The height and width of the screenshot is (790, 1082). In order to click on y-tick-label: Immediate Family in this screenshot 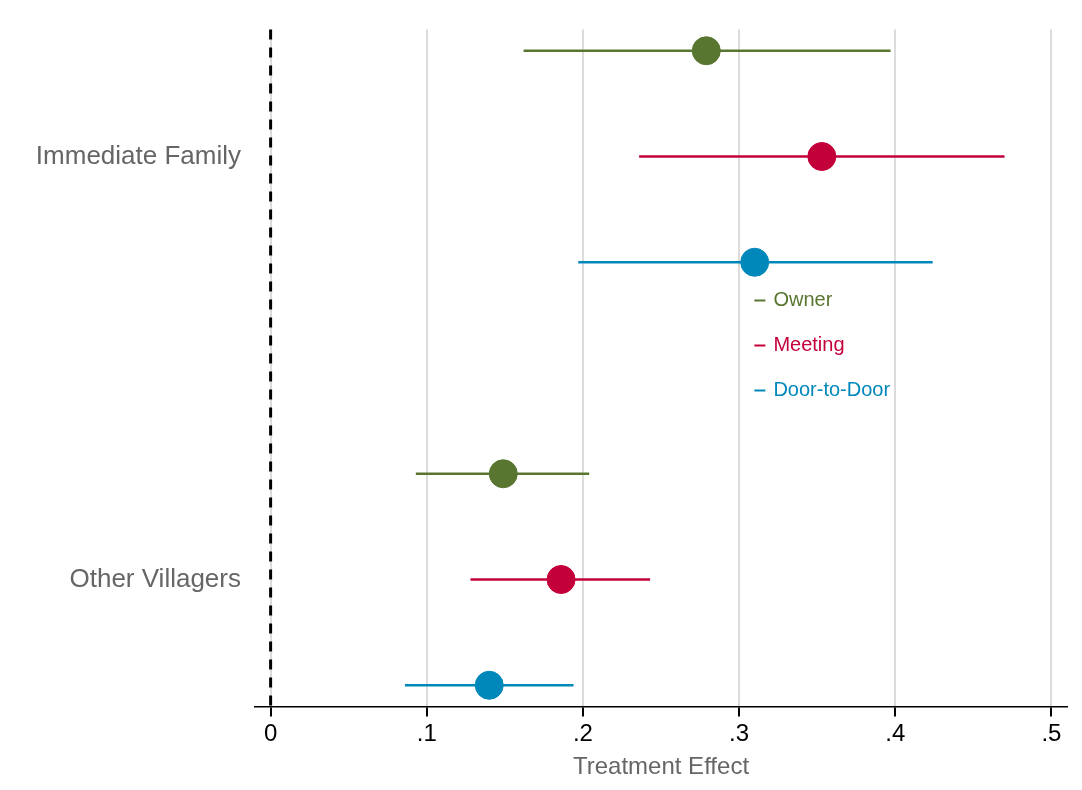, I will do `click(138, 154)`.